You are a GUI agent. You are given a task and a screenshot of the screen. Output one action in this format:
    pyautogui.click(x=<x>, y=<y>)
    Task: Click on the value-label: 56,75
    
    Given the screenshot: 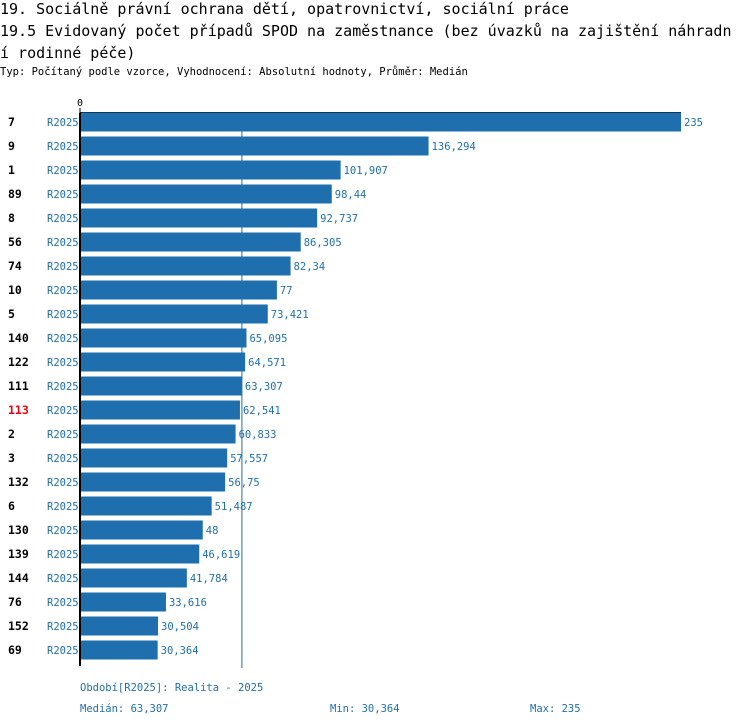 What is the action you would take?
    pyautogui.click(x=244, y=483)
    